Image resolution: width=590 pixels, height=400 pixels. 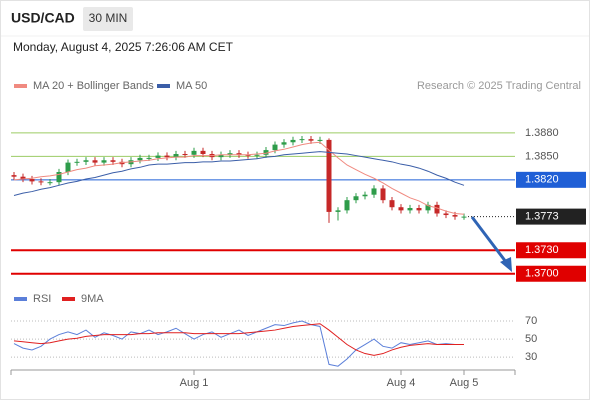 What do you see at coordinates (506, 264) in the screenshot?
I see `forecast-arrowhead` at bounding box center [506, 264].